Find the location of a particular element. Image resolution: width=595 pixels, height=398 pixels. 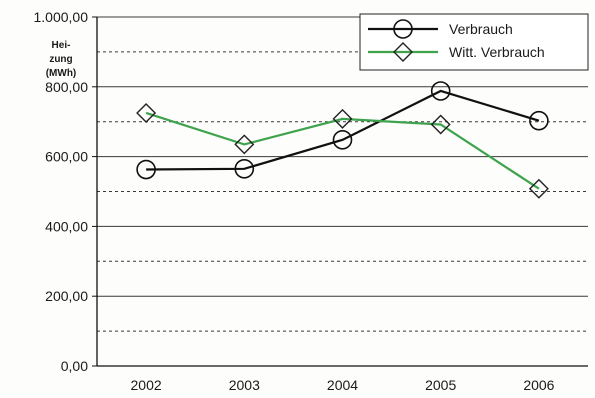

y-tick-label-0: 0,00 is located at coordinates (74, 366).